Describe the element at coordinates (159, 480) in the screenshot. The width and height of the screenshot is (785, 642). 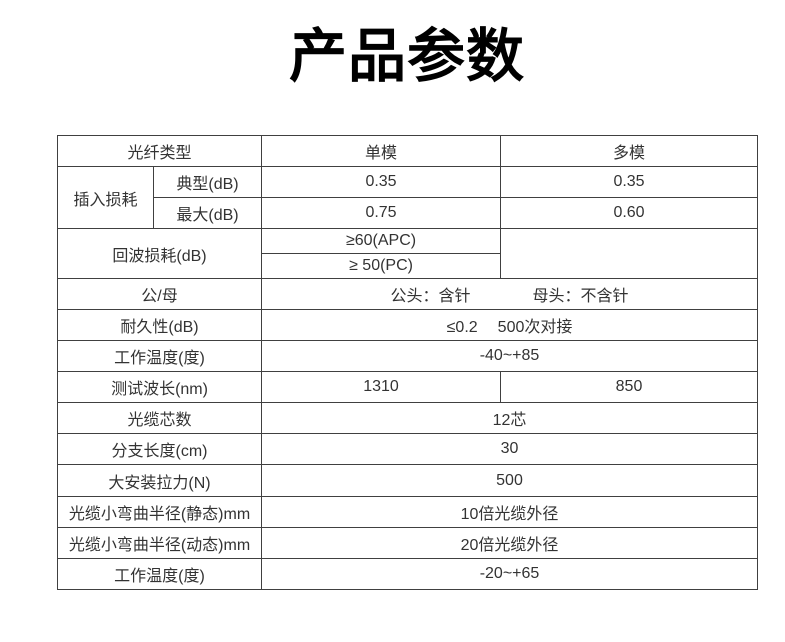
I see `label-install-tension: 大安装拉力(N)` at that location.